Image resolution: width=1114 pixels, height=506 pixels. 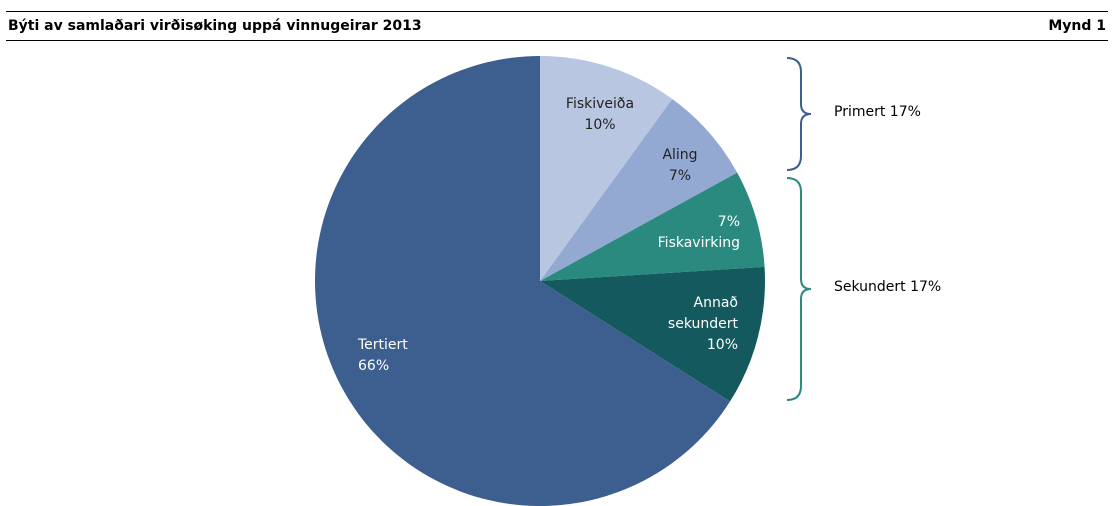 What do you see at coordinates (374, 366) in the screenshot?
I see `value-label: 66%` at bounding box center [374, 366].